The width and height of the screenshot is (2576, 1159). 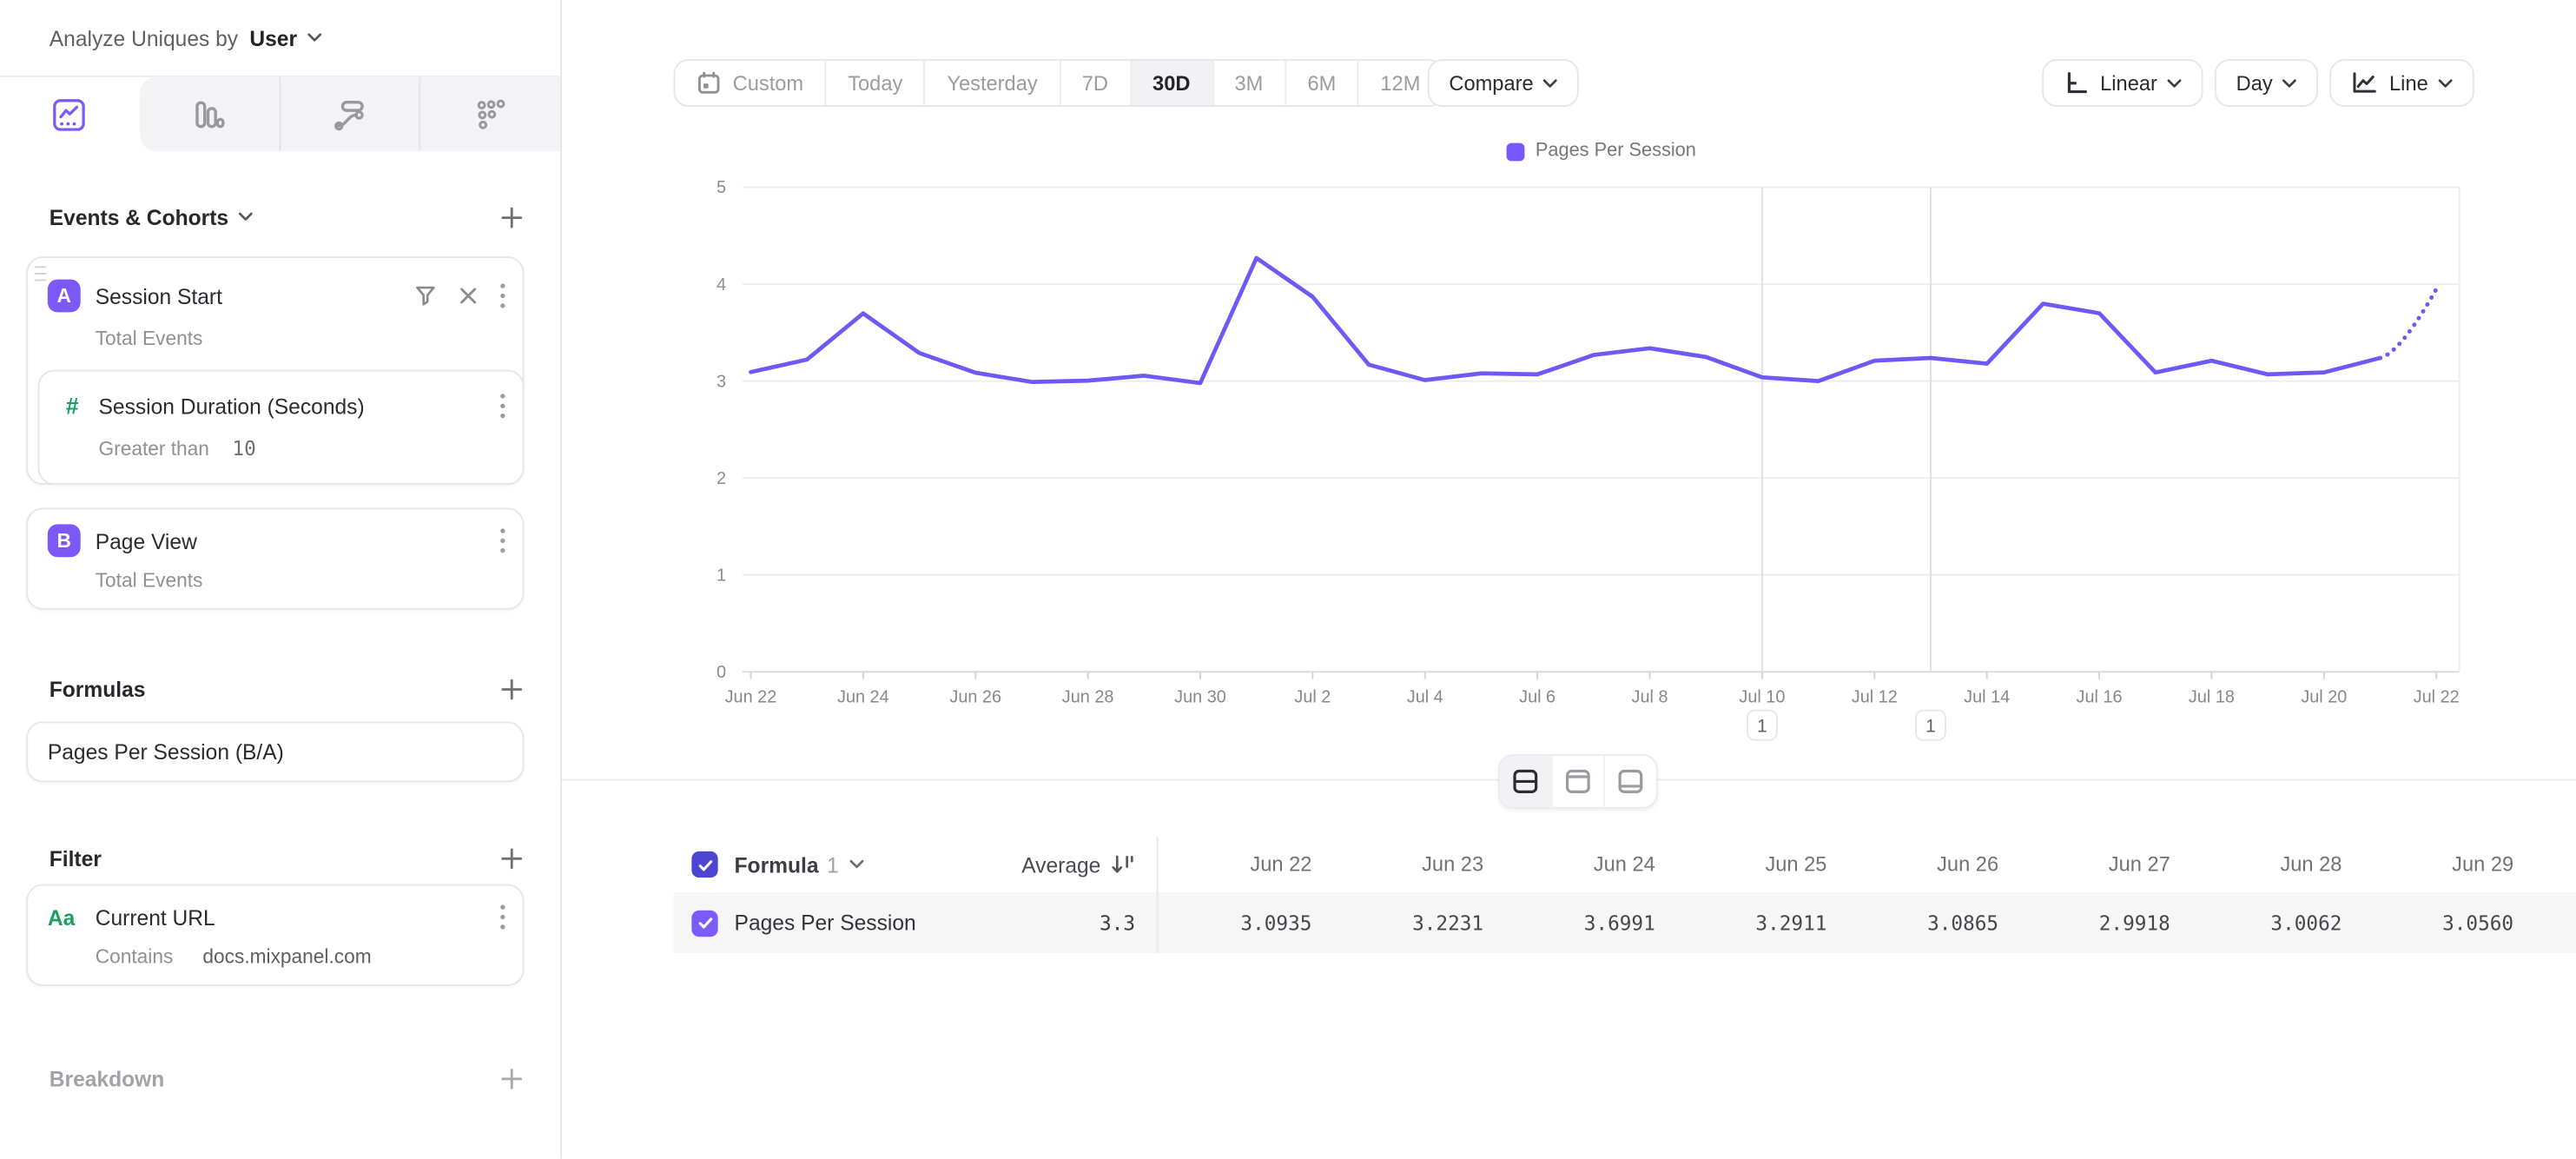 I want to click on operator-value-input: 10, so click(x=244, y=449).